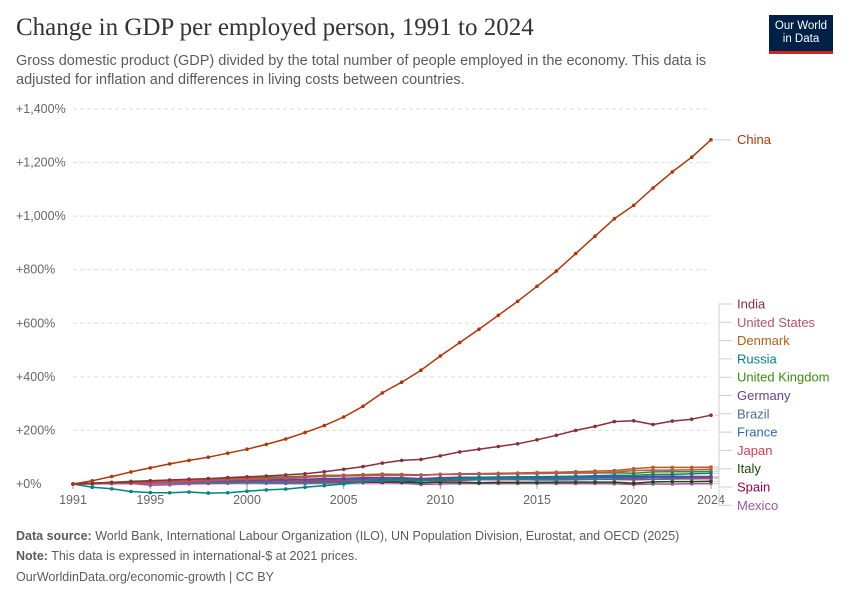  I want to click on logo-text-line1: Our World, so click(801, 26).